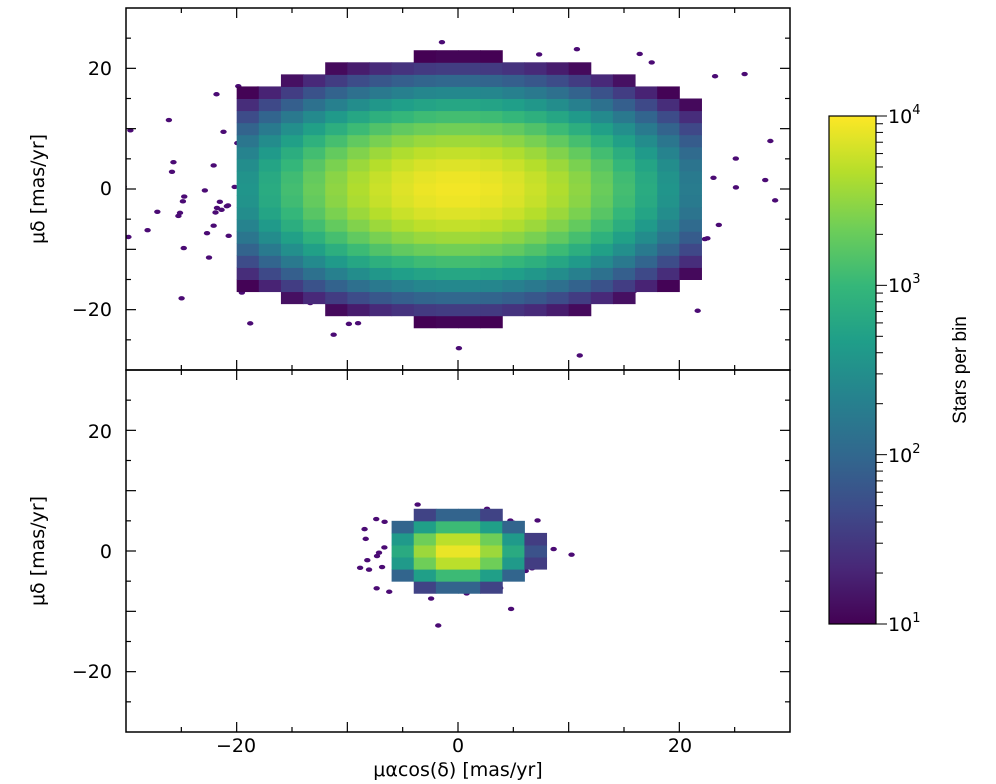 This screenshot has width=996, height=784. I want to click on bottom-xtick-label-minus20: −20, so click(236, 746).